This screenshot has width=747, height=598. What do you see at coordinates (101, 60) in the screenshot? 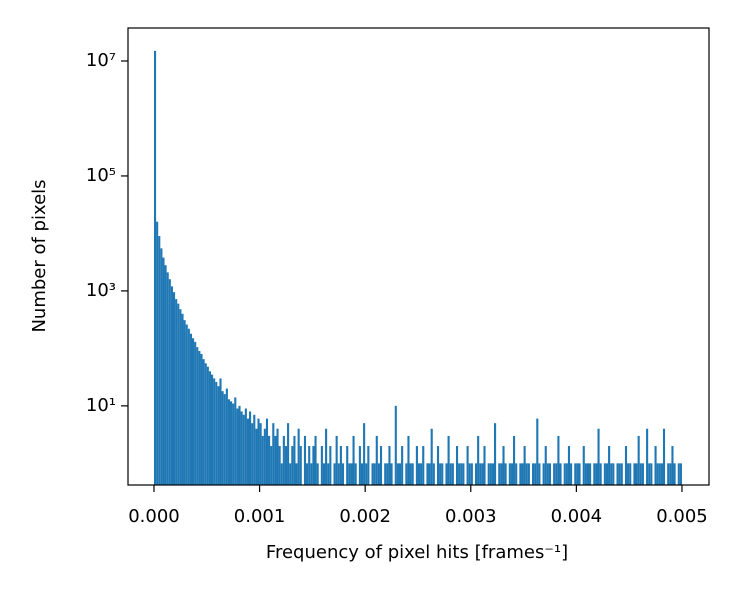
I see `y-tick-label: 10⁷` at bounding box center [101, 60].